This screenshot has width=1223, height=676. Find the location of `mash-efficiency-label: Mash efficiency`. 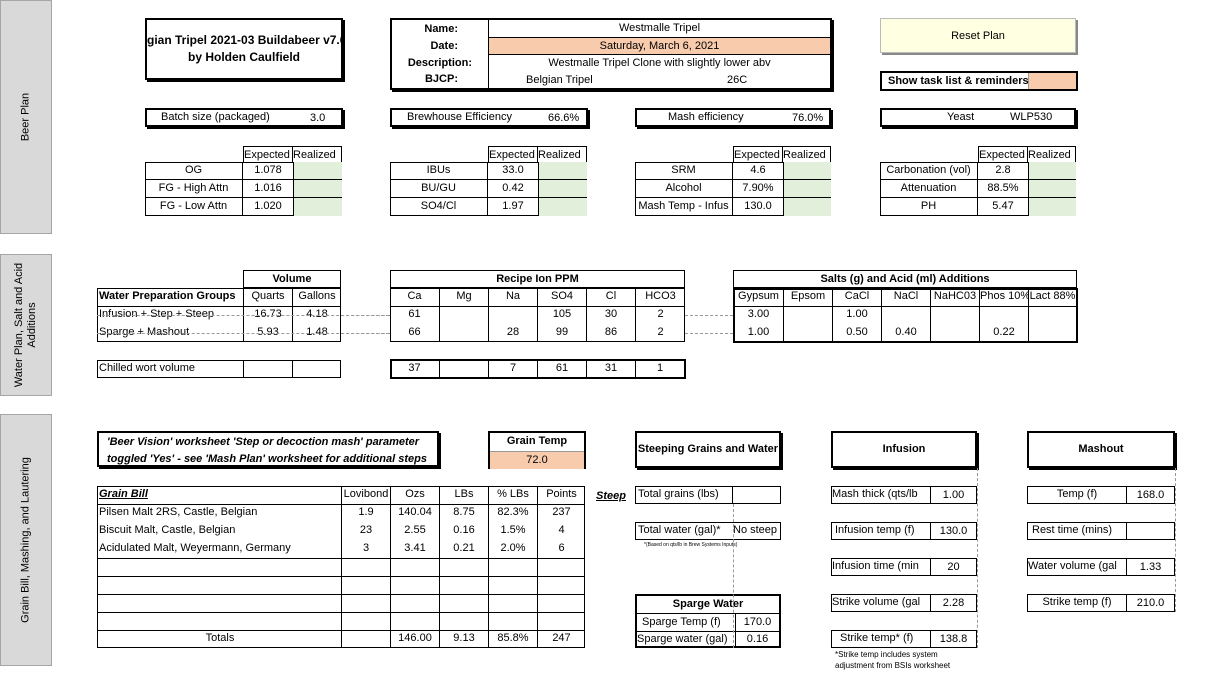

mash-efficiency-label: Mash efficiency is located at coordinates (706, 117).